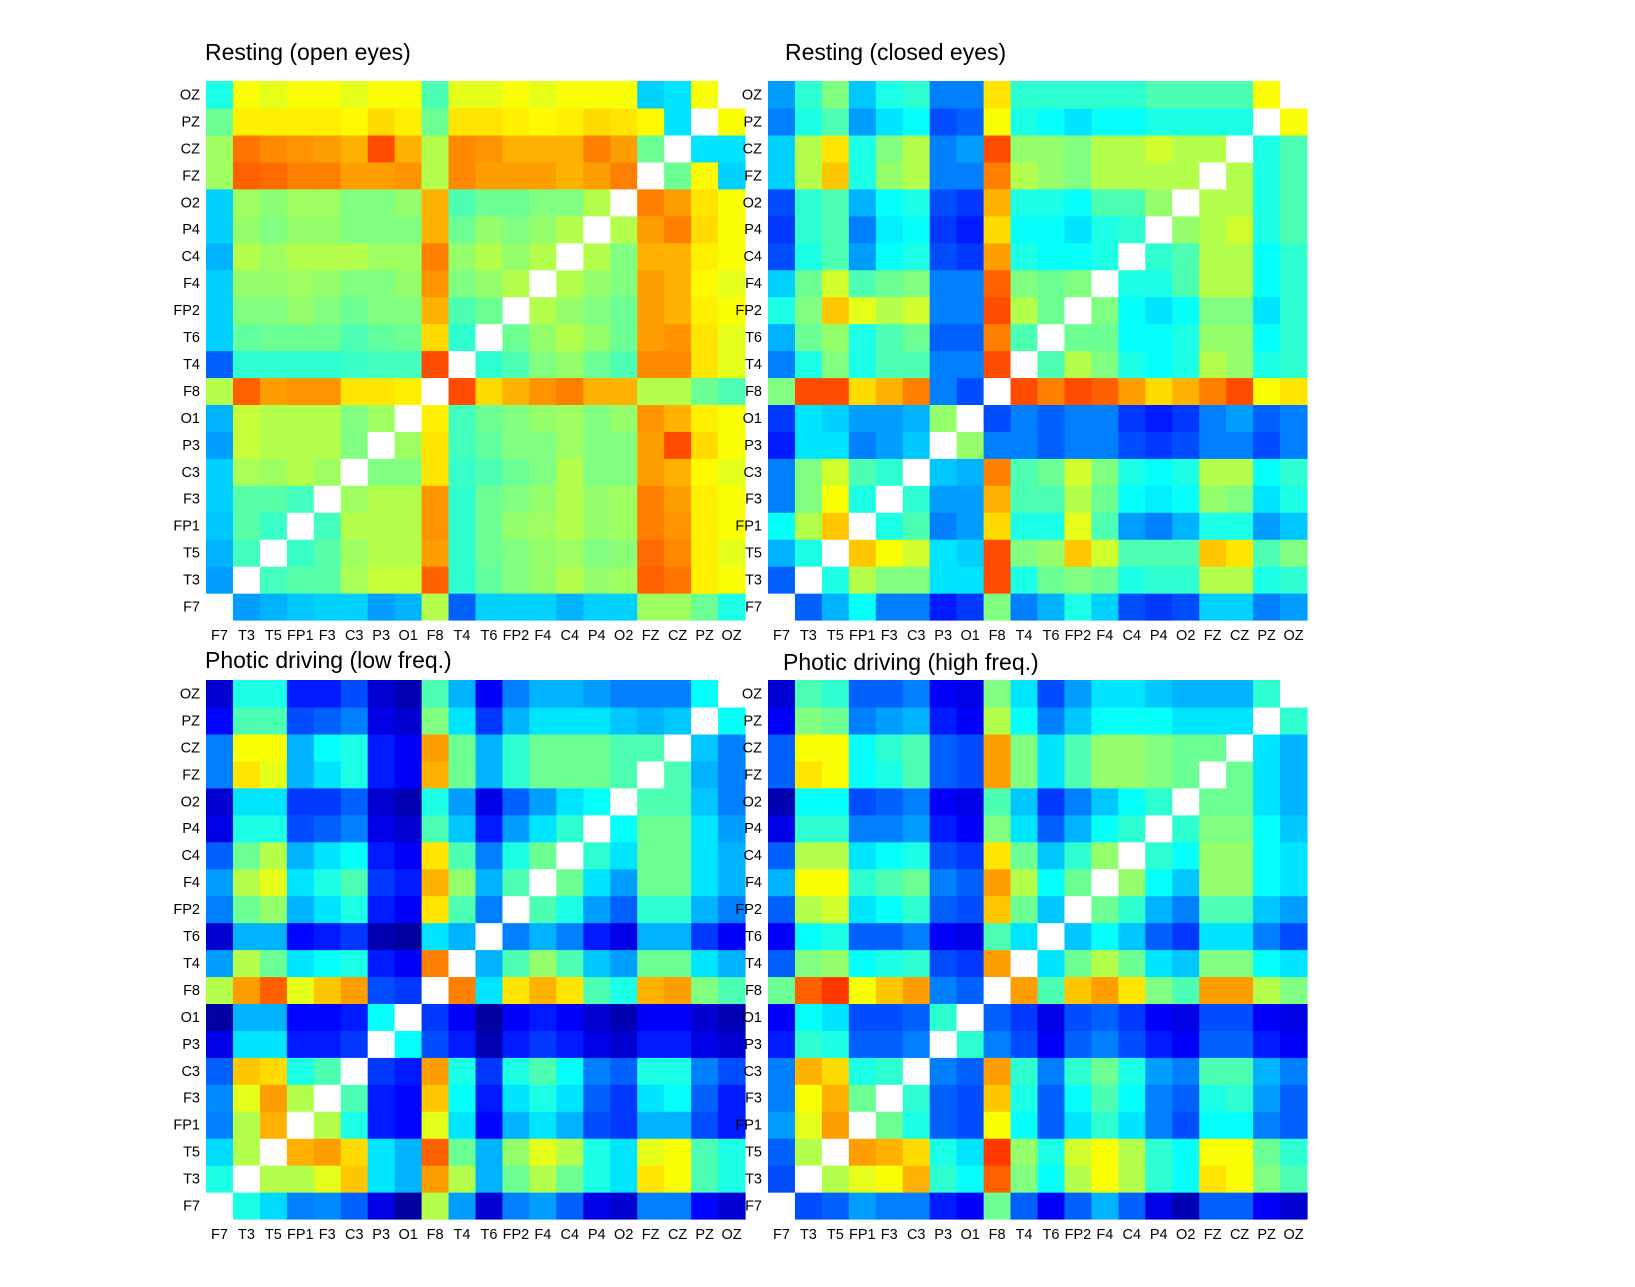 This screenshot has width=1635, height=1287. Describe the element at coordinates (1185, 1235) in the screenshot. I see `x-tick-label: O2` at that location.